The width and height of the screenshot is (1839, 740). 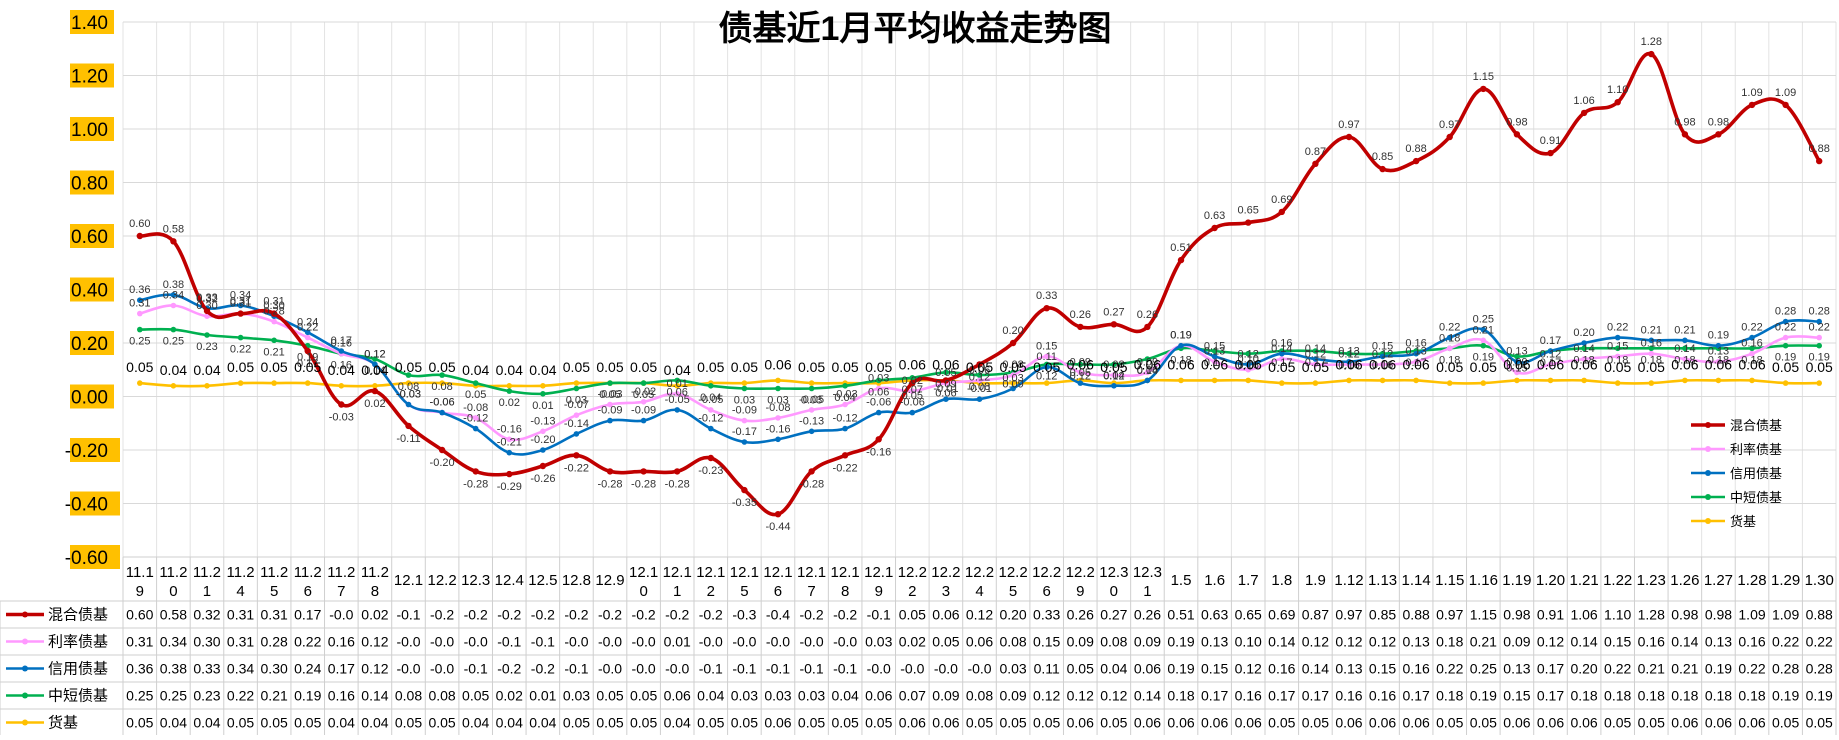 I want to click on x-tick-label-cont: 9, so click(x=140, y=591).